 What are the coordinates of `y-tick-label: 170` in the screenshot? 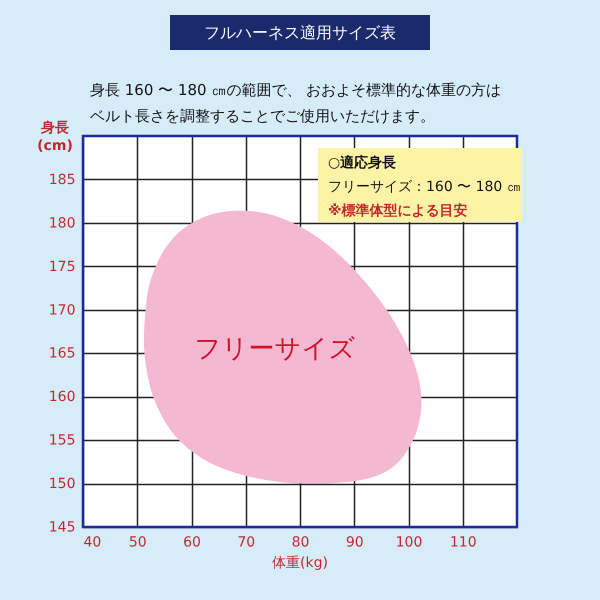 It's located at (62, 310).